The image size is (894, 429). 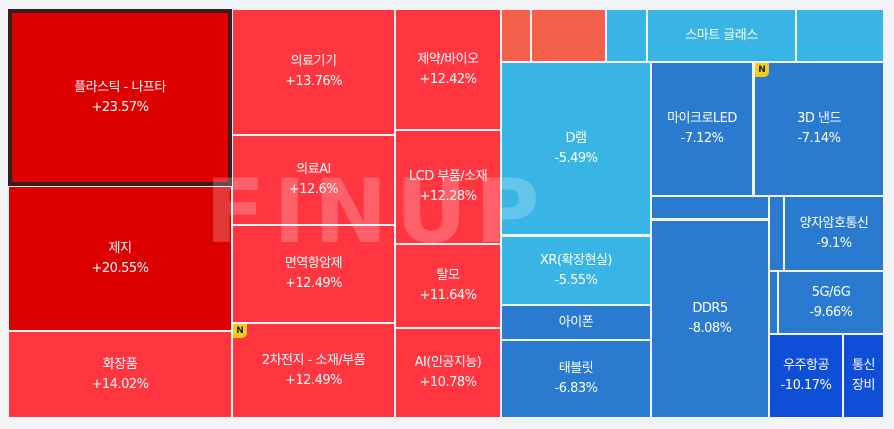 I want to click on tile-change: -5.49%, so click(x=576, y=158).